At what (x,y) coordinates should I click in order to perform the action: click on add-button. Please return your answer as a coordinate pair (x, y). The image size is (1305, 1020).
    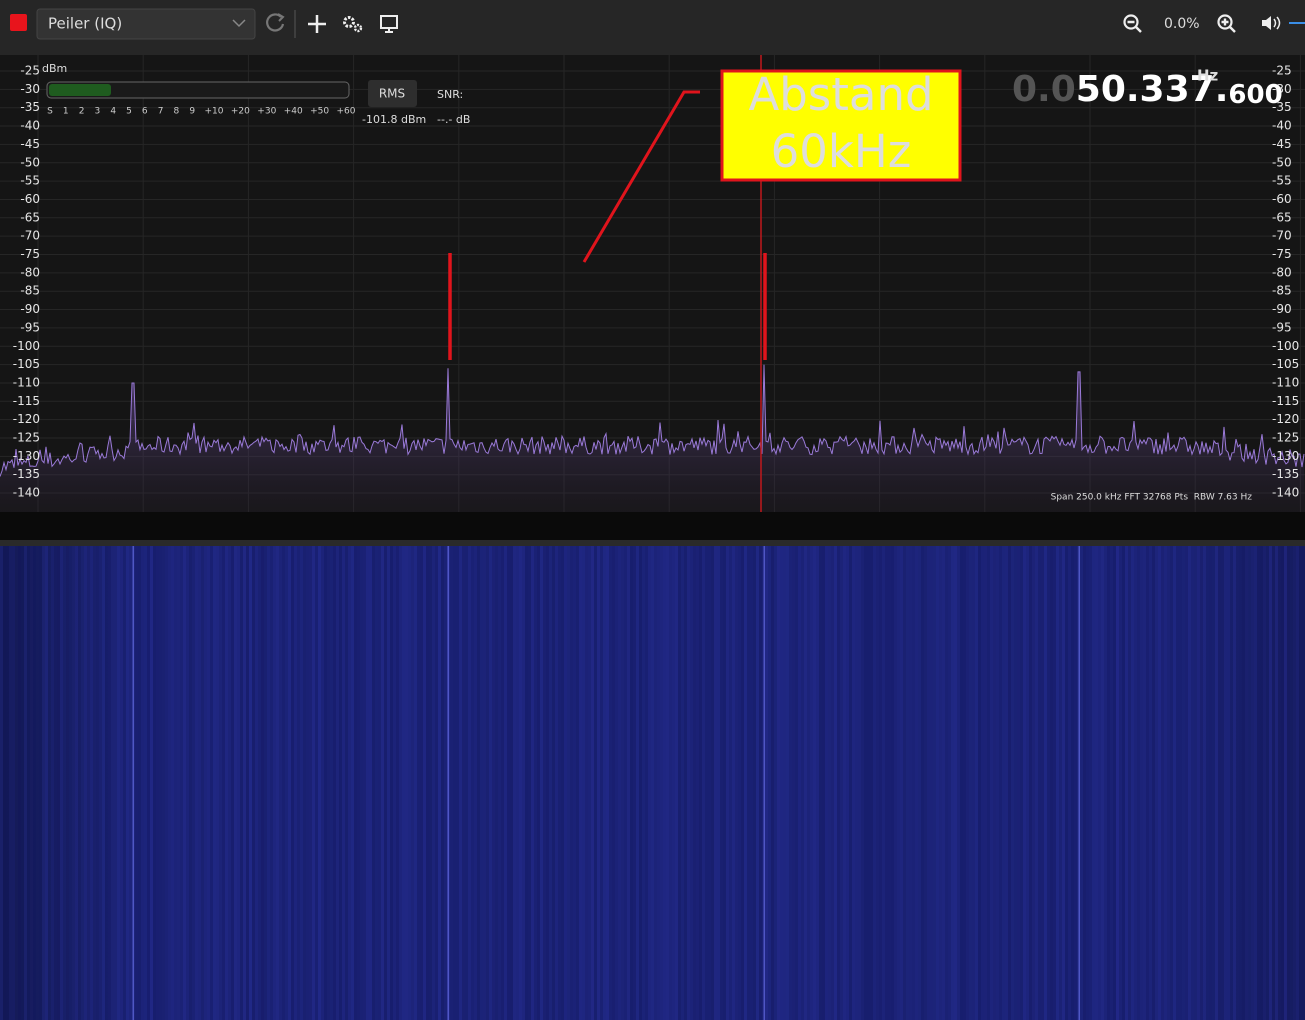
    Looking at the image, I should click on (317, 24).